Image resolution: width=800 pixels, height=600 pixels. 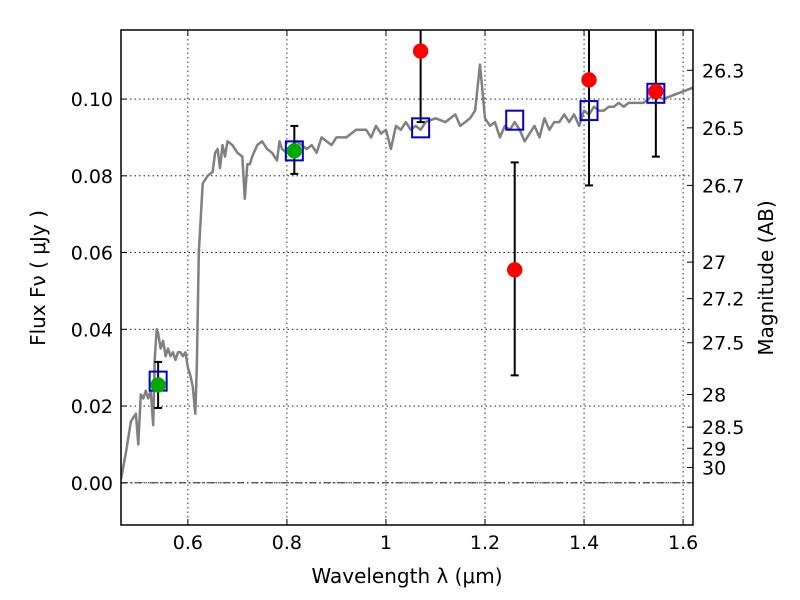 I want to click on y2-axis-label: Magnitude (AB), so click(x=766, y=277).